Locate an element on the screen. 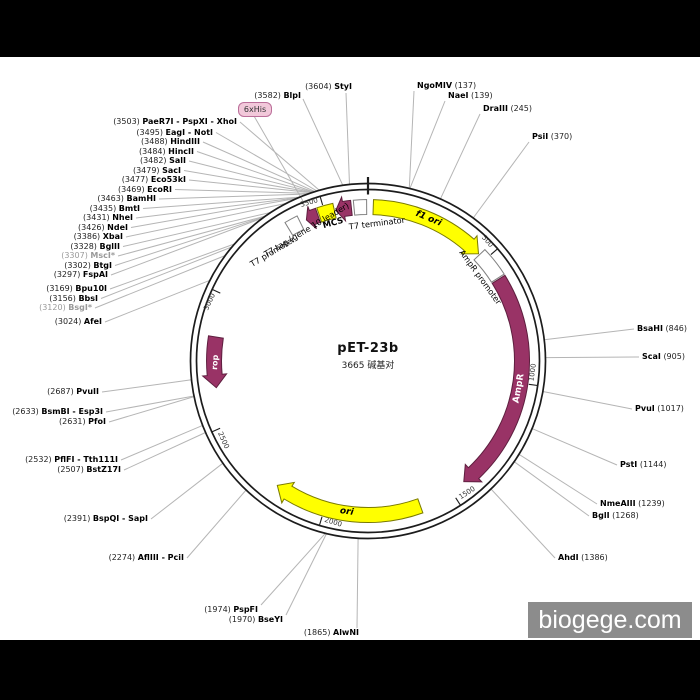 The height and width of the screenshot is (700, 700). enzyme-label: (1865) AlwNI is located at coordinates (331, 632).